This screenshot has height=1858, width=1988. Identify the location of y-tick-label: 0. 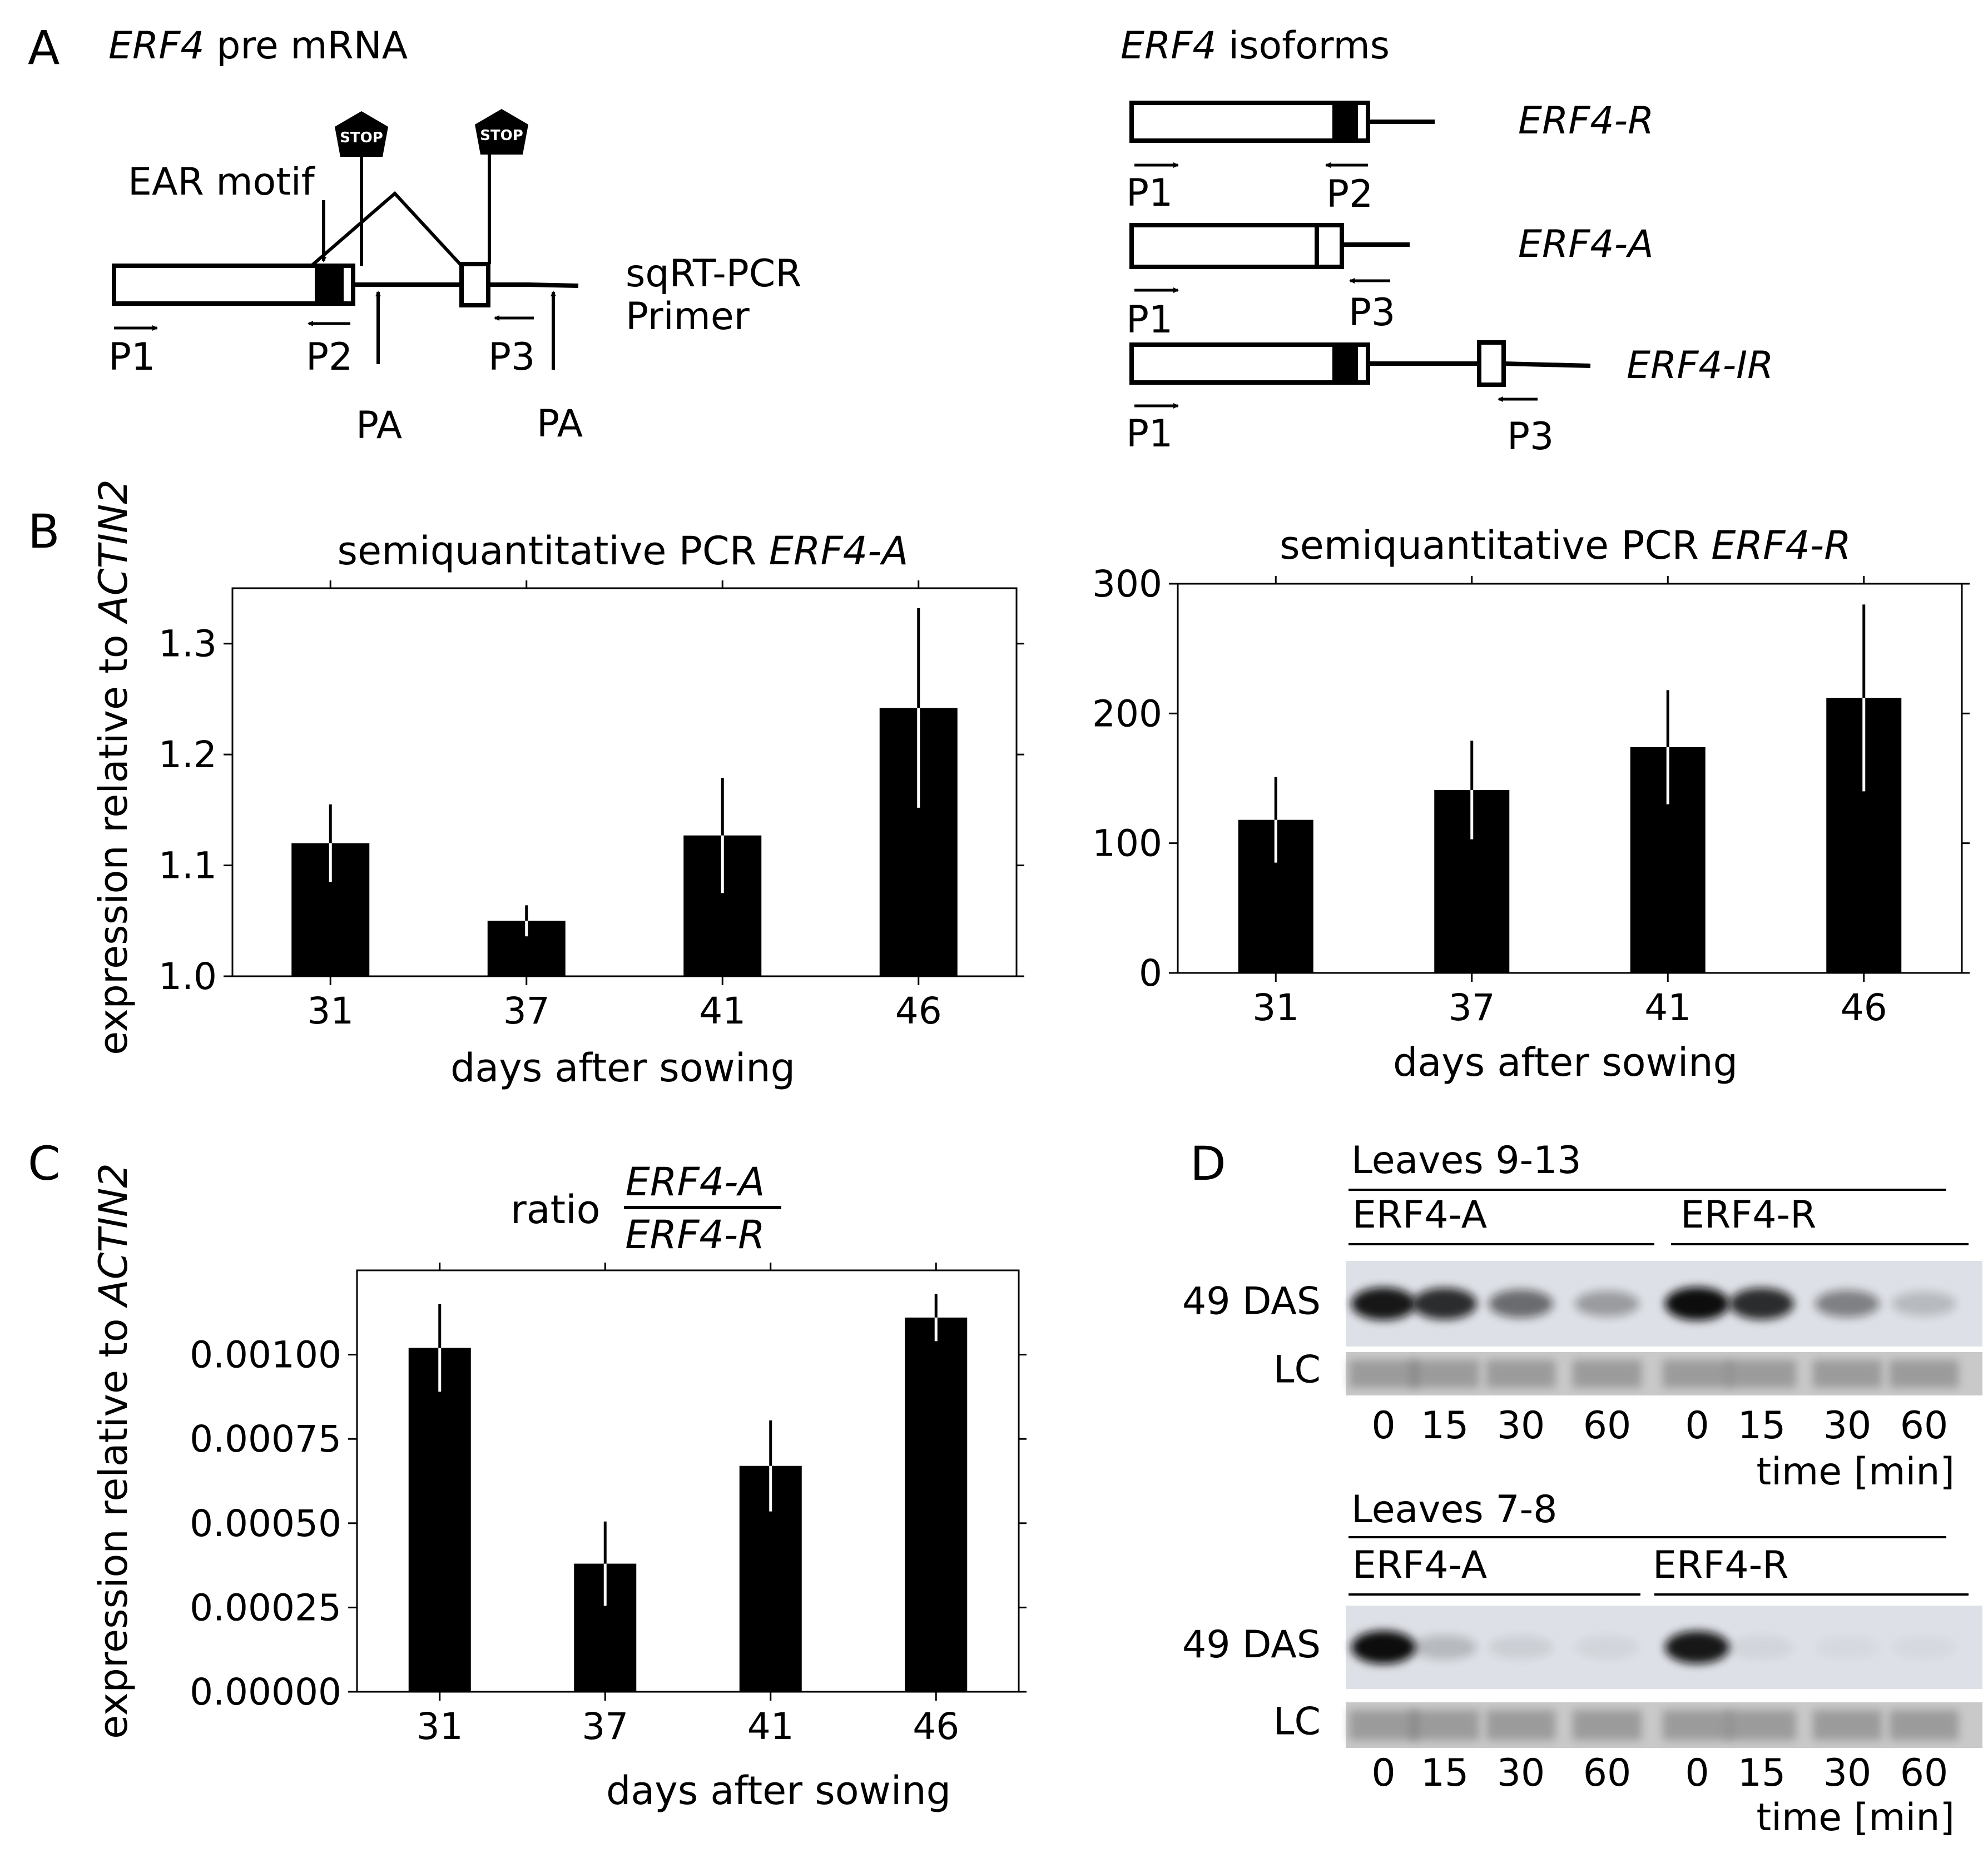
(1150, 973).